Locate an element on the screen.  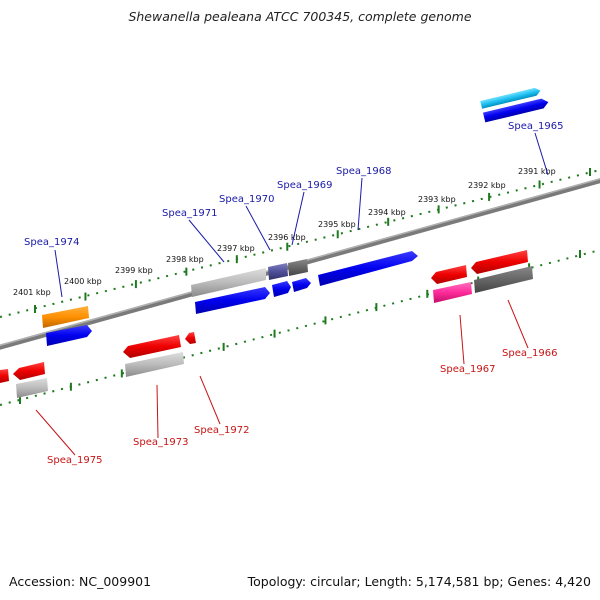
tick-label: 2397 kbp is located at coordinates (236, 248).